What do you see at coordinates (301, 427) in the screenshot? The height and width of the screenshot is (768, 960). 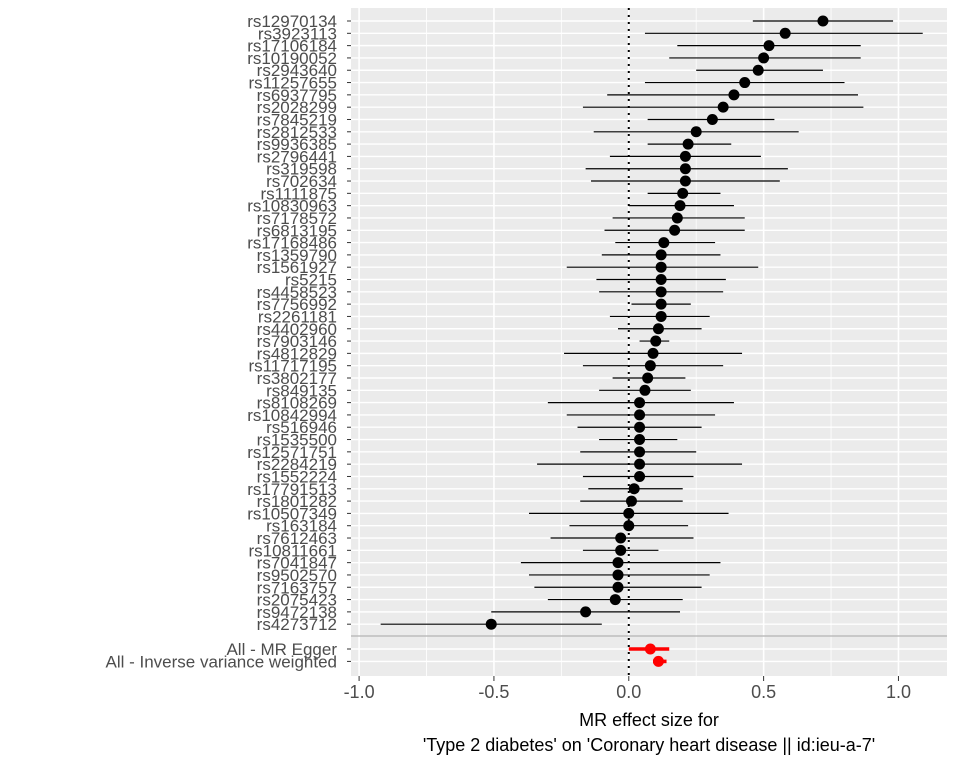 I see `y-tick-label: rs516946` at bounding box center [301, 427].